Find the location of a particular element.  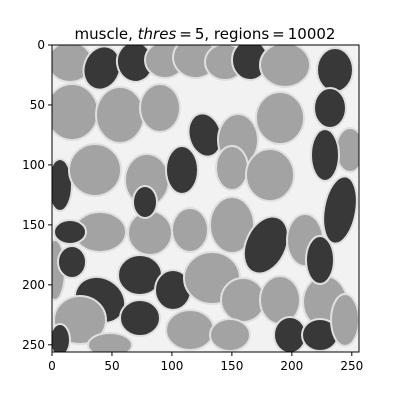

x-tick-label: 200 is located at coordinates (291, 366).